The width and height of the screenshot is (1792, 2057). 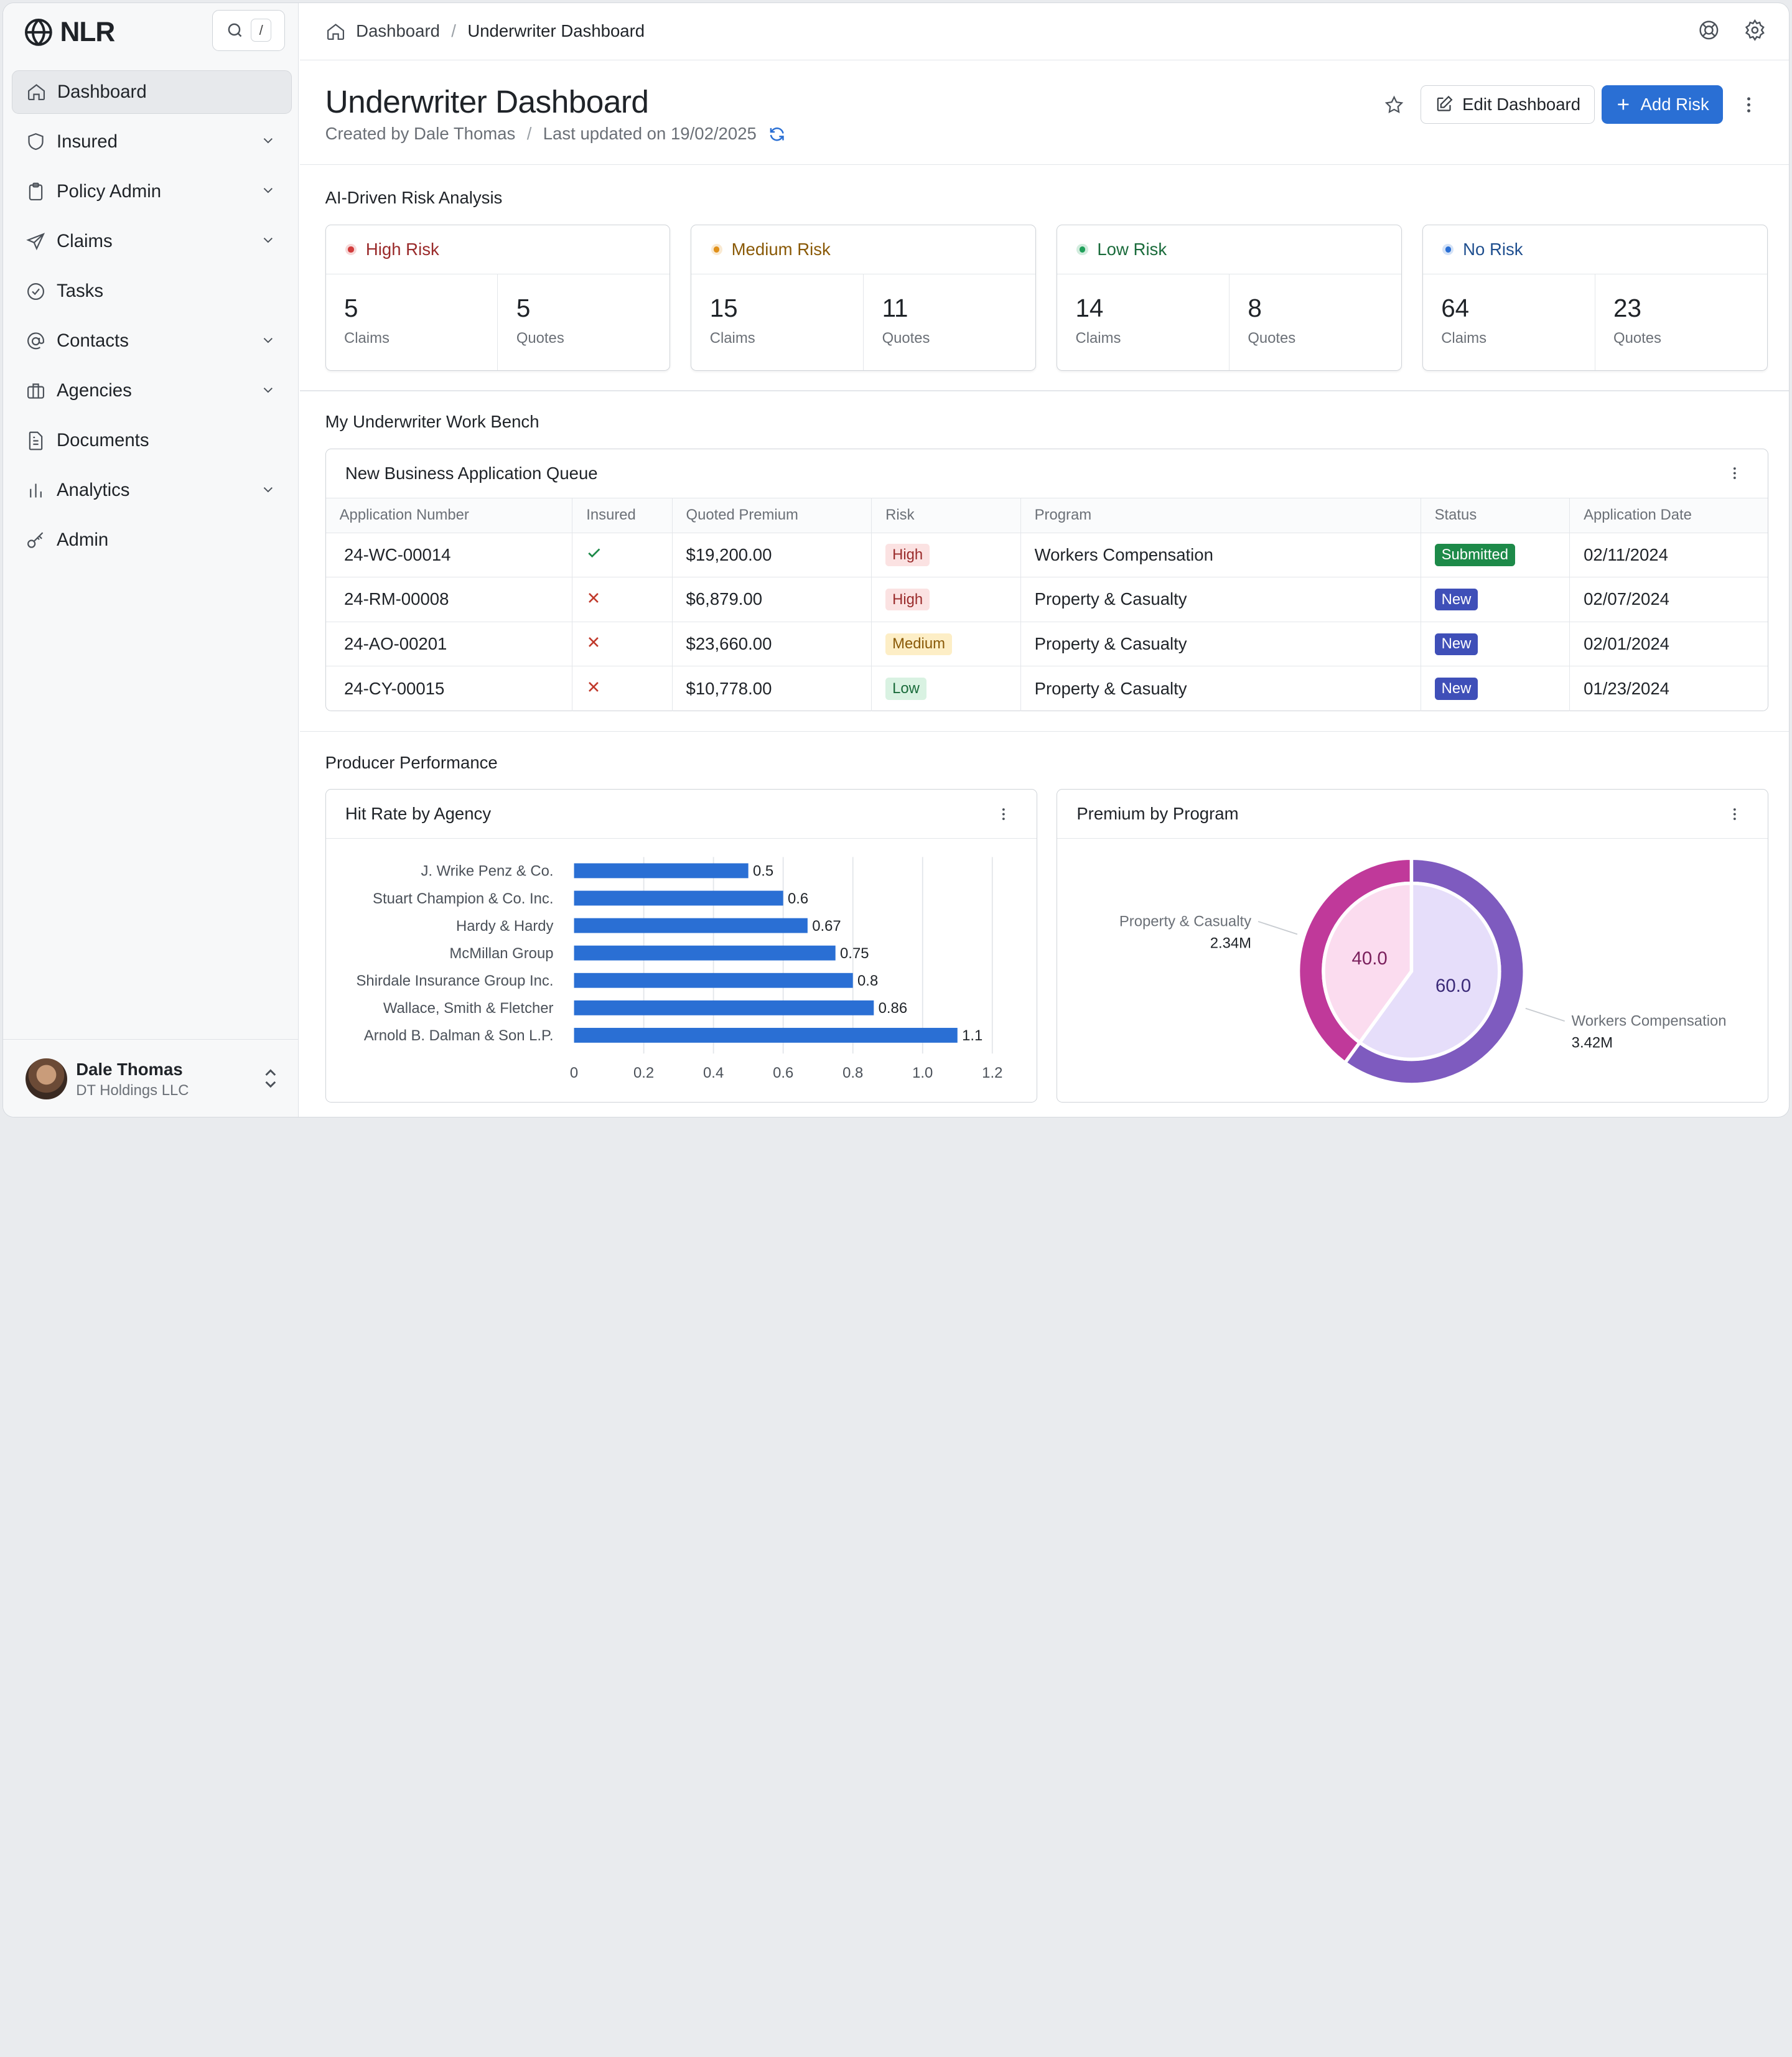 I want to click on user-menu: Dale Thomas DT Holdings LLC, so click(x=150, y=1078).